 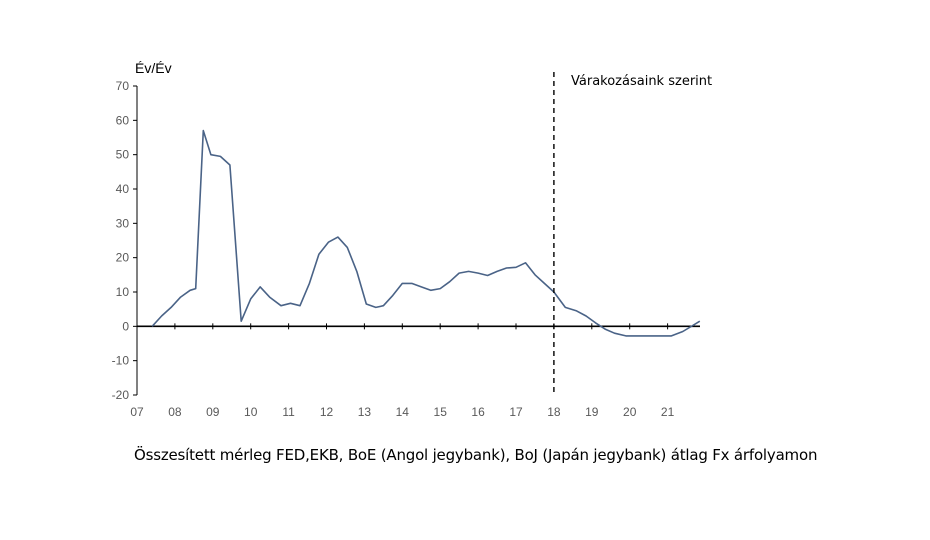 What do you see at coordinates (213, 412) in the screenshot?
I see `x-tick-label: 09` at bounding box center [213, 412].